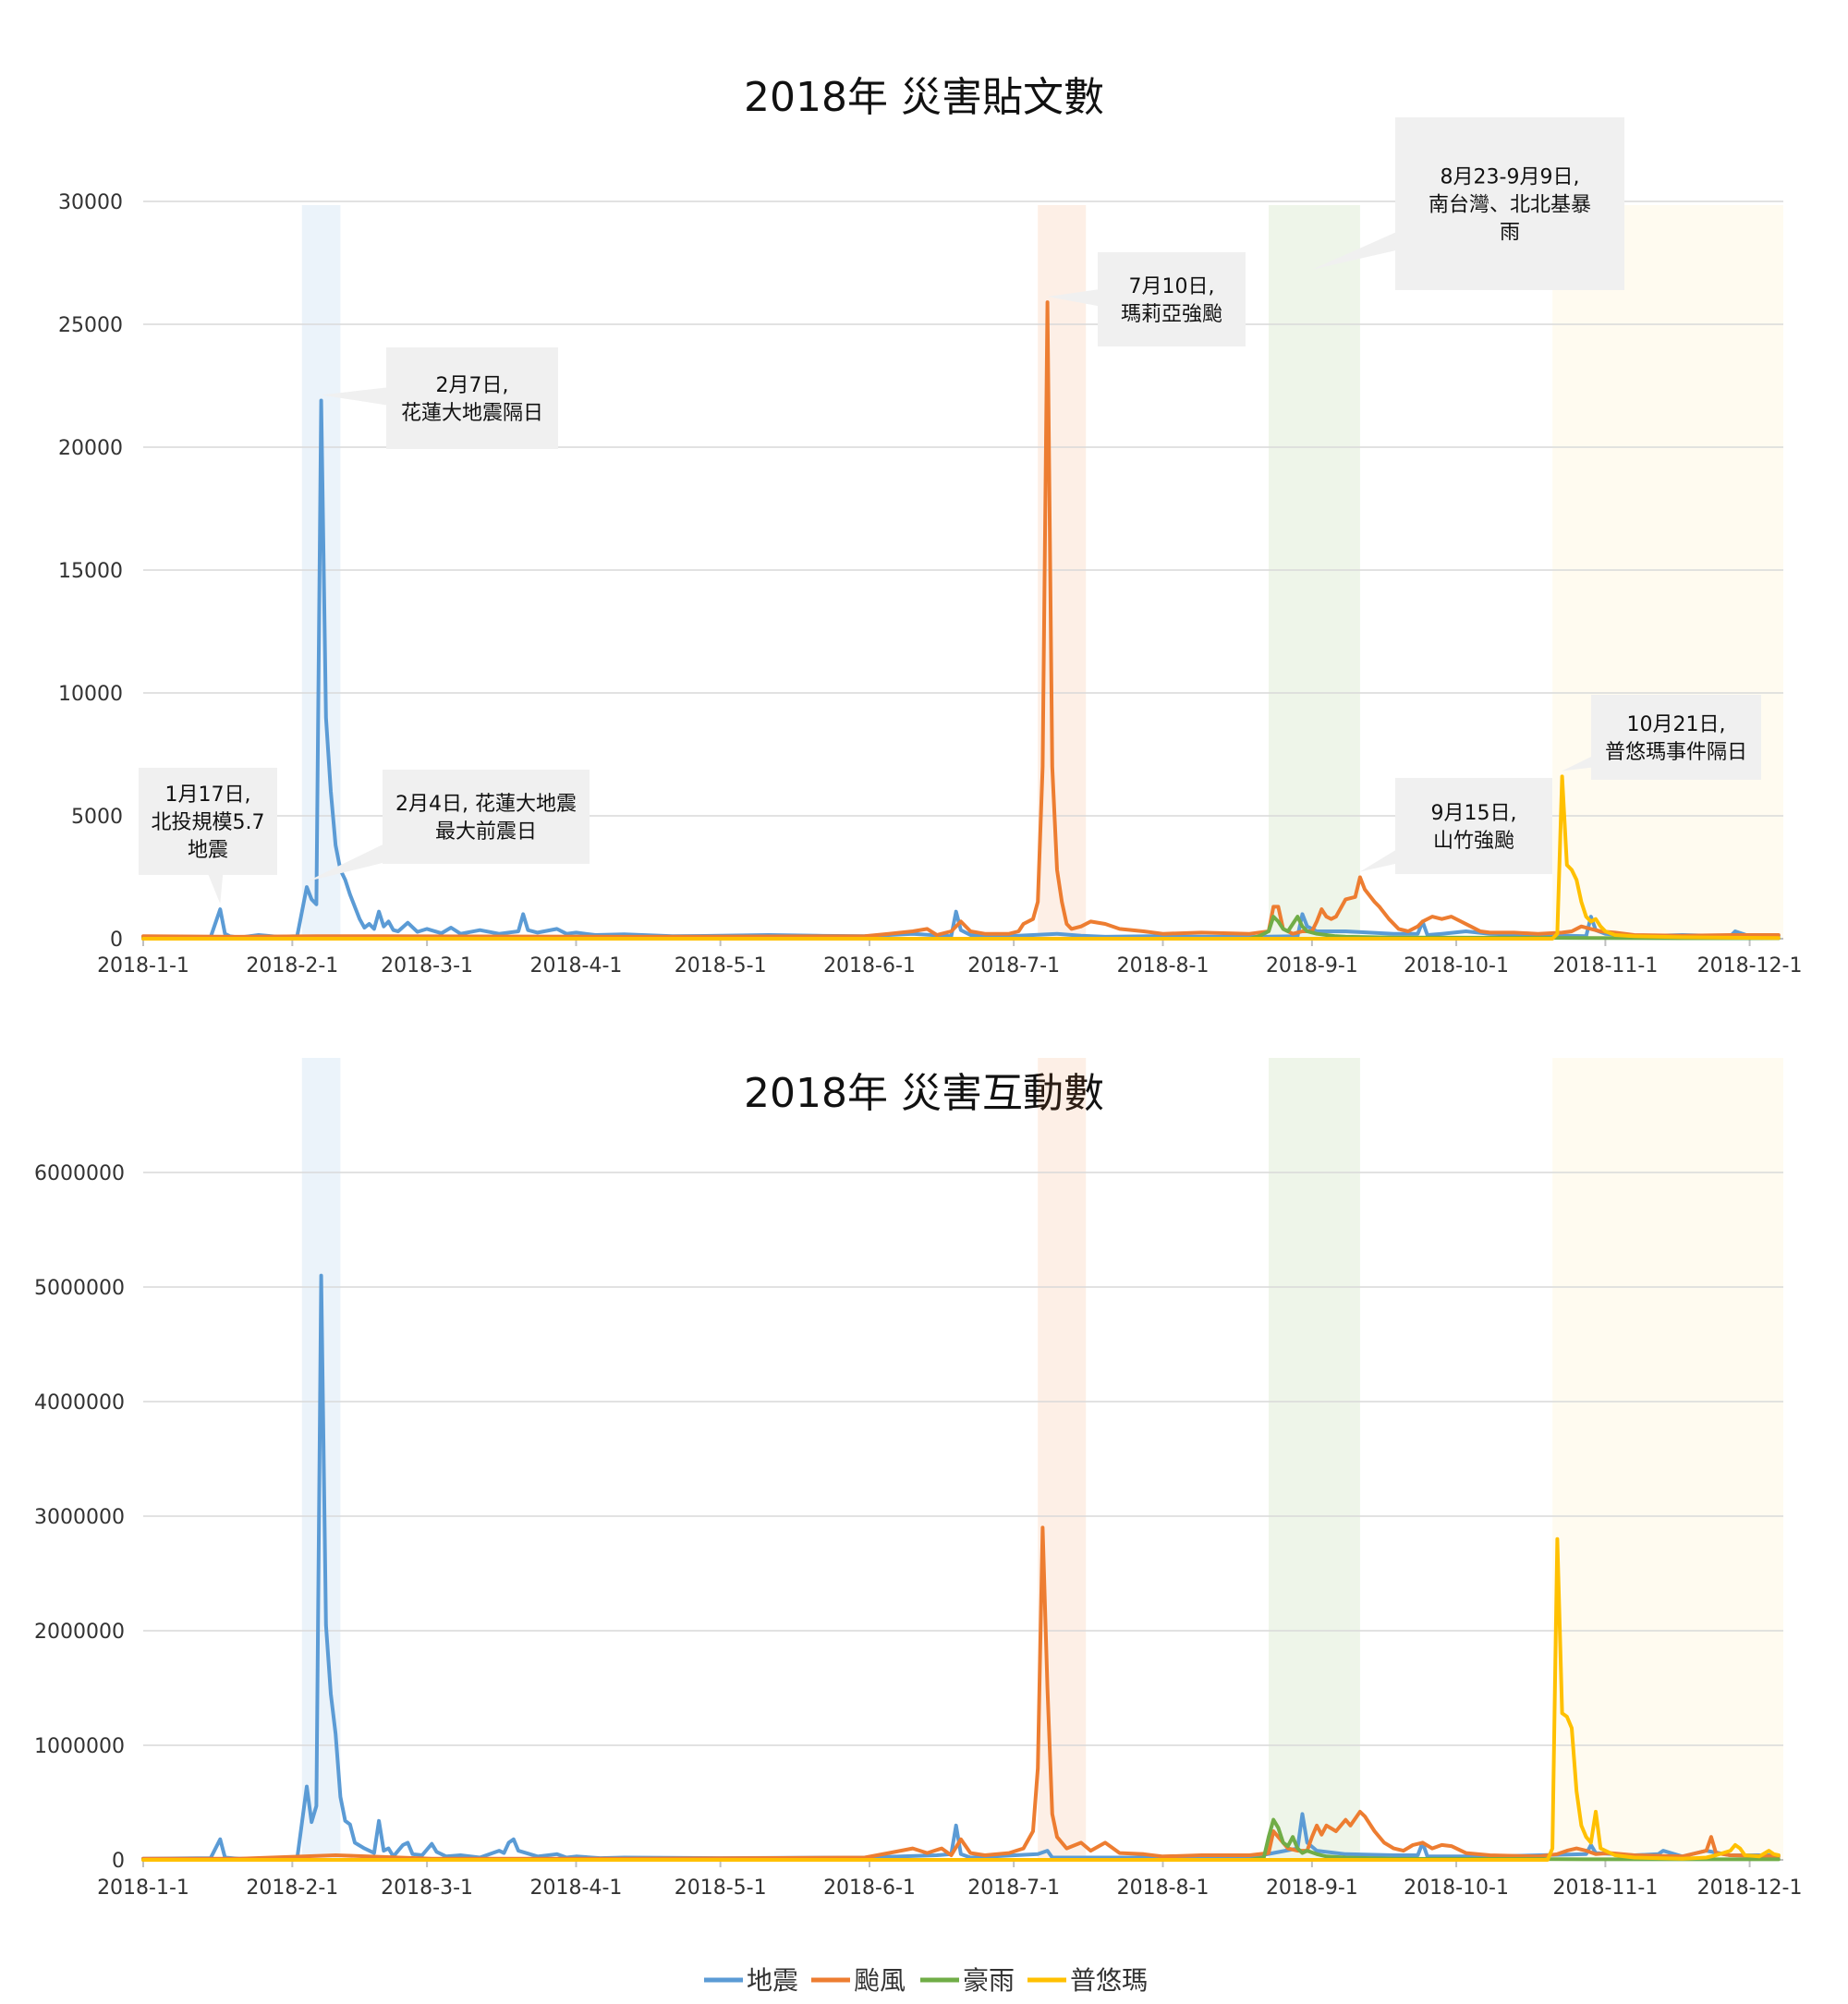  I want to click on y-tick-label: 3000000, so click(79, 1518).